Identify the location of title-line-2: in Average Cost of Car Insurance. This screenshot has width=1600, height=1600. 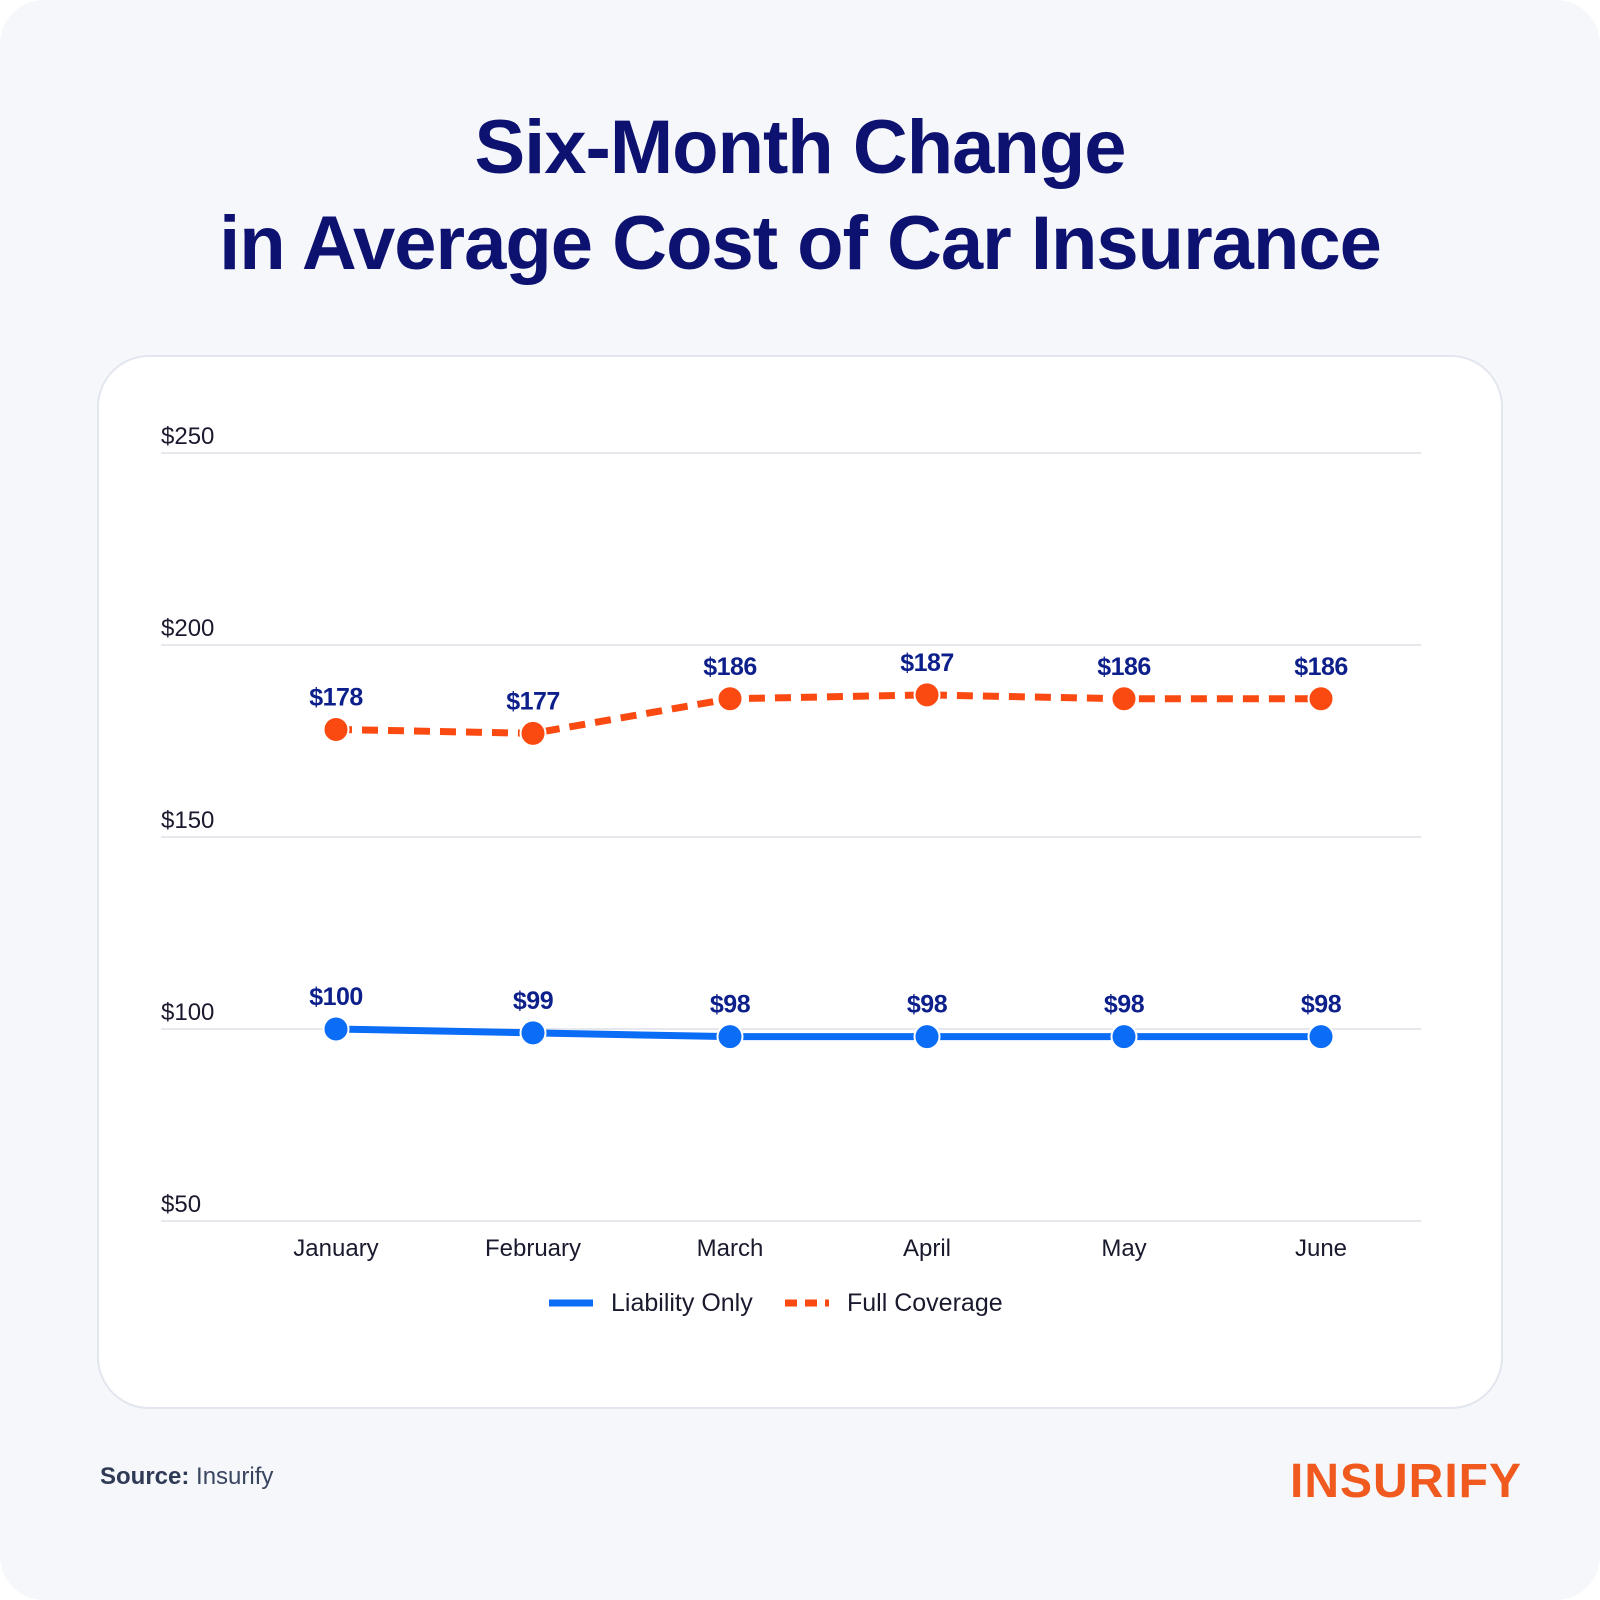
(800, 243).